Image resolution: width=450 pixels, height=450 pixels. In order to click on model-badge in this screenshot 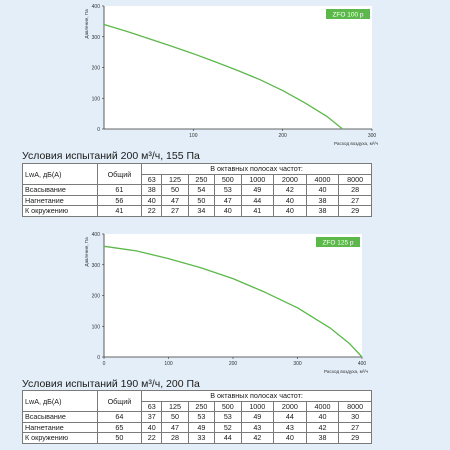, I will do `click(348, 14)`.